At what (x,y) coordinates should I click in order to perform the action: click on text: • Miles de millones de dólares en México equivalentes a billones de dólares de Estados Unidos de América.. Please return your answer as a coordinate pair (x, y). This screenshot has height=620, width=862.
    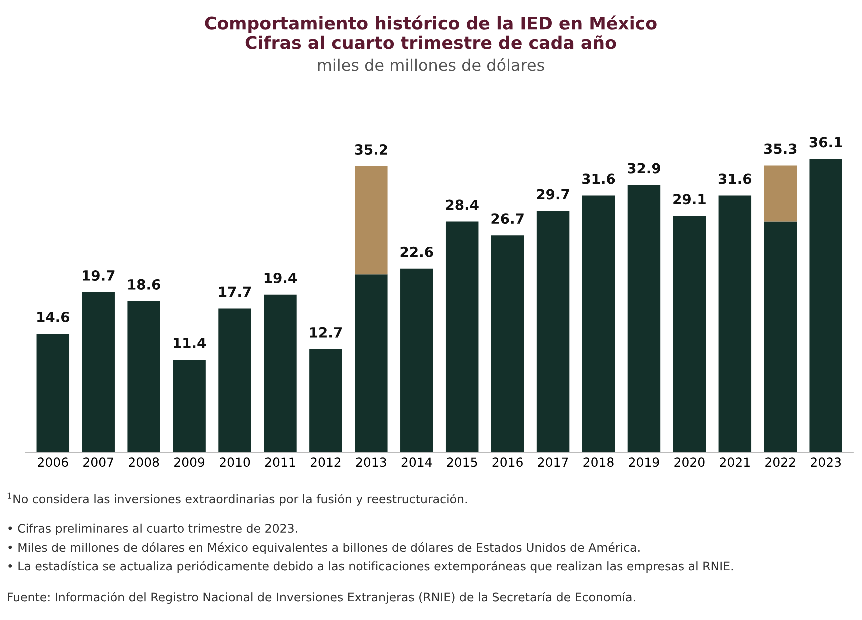
    Looking at the image, I should click on (324, 548).